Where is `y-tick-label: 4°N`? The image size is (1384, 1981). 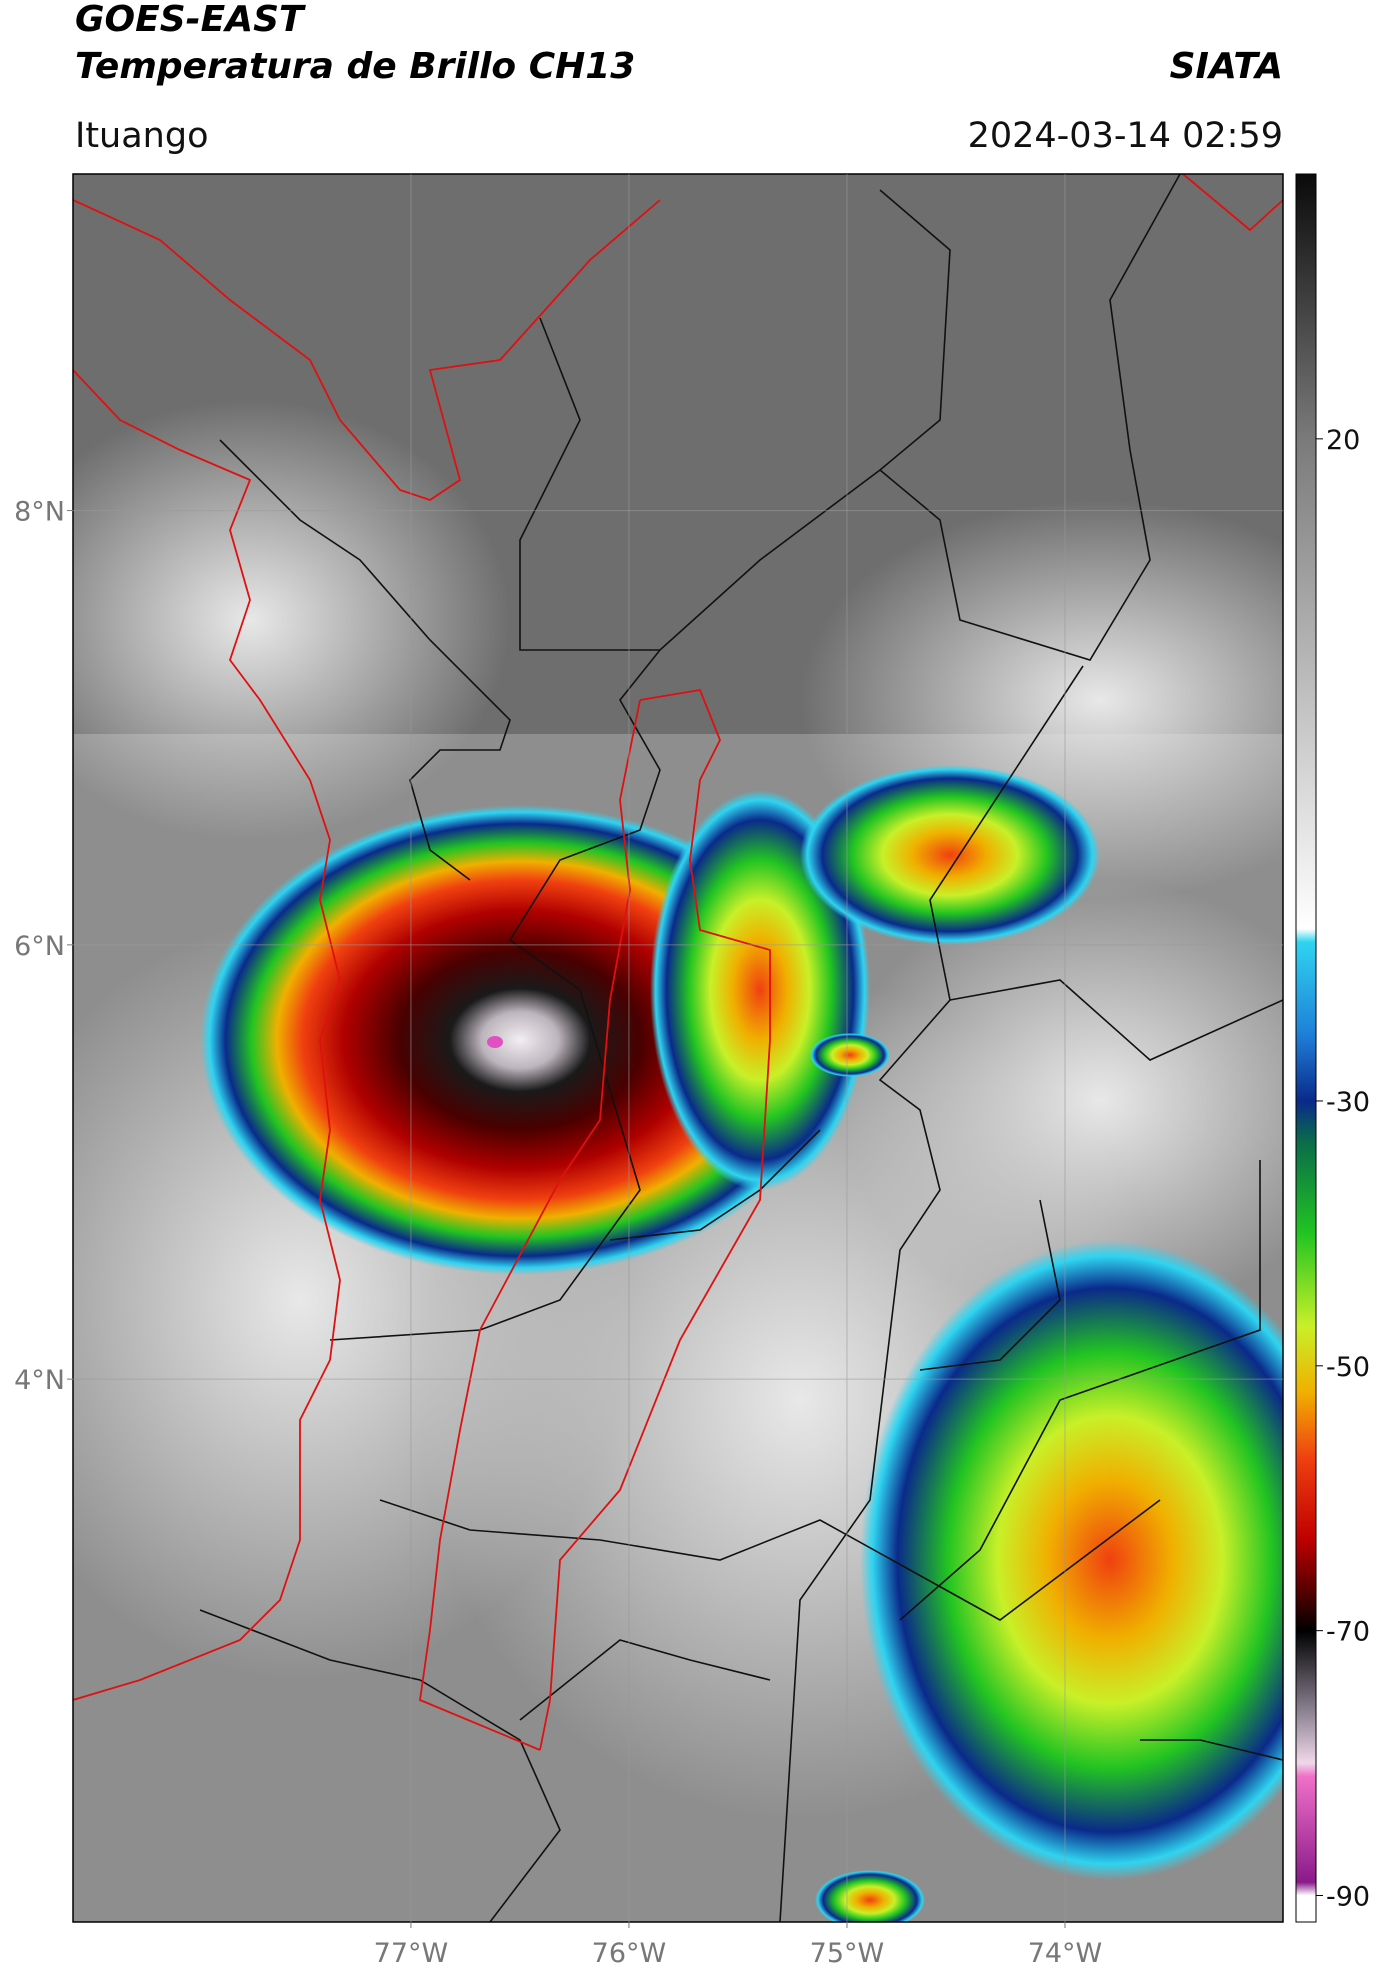
y-tick-label: 4°N is located at coordinates (39, 1380).